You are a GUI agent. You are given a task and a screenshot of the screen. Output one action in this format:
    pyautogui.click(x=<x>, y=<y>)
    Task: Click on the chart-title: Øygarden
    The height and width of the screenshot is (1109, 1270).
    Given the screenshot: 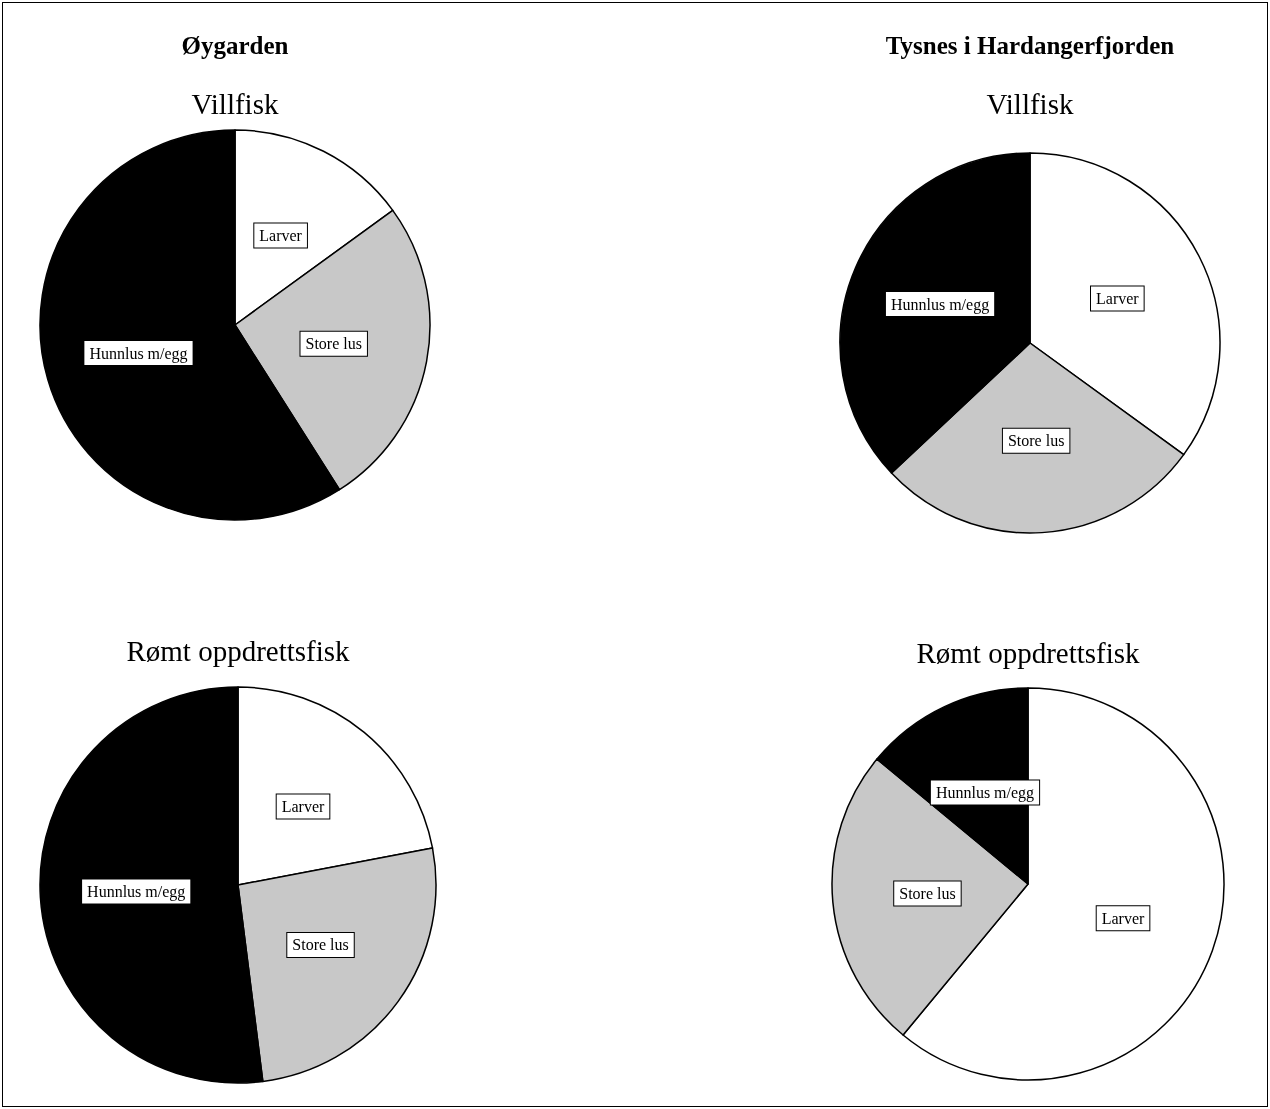 What is the action you would take?
    pyautogui.click(x=235, y=45)
    